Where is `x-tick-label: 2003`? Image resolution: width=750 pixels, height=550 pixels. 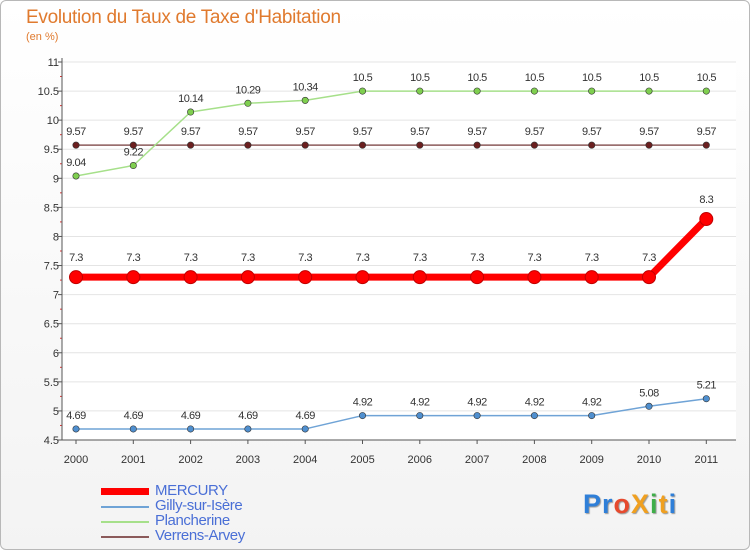 x-tick-label: 2003 is located at coordinates (248, 460).